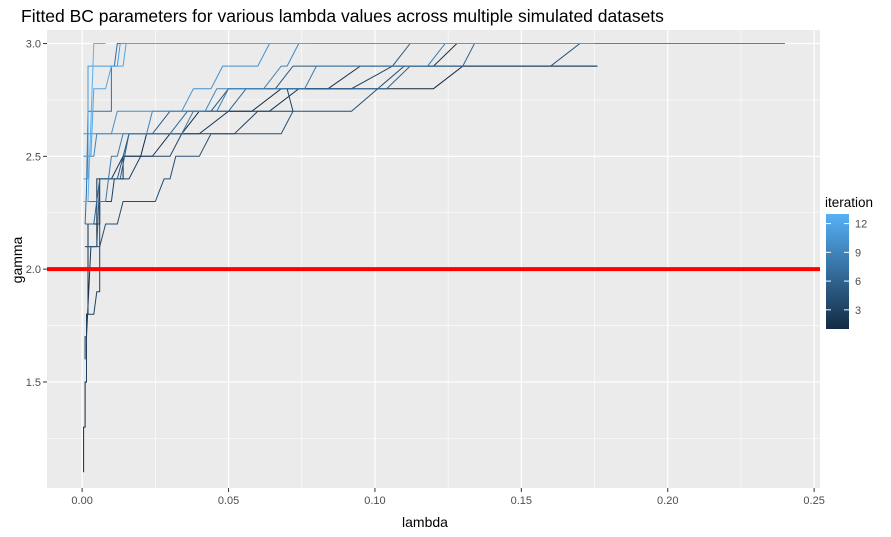  What do you see at coordinates (858, 311) in the screenshot?
I see `legend-tick-label: 3` at bounding box center [858, 311].